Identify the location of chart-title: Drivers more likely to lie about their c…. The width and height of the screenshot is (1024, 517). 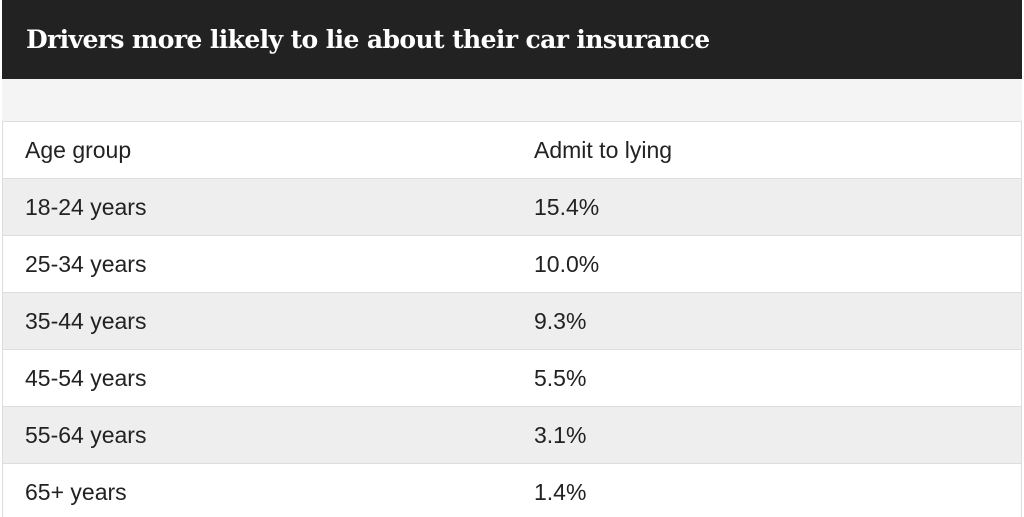
(368, 39).